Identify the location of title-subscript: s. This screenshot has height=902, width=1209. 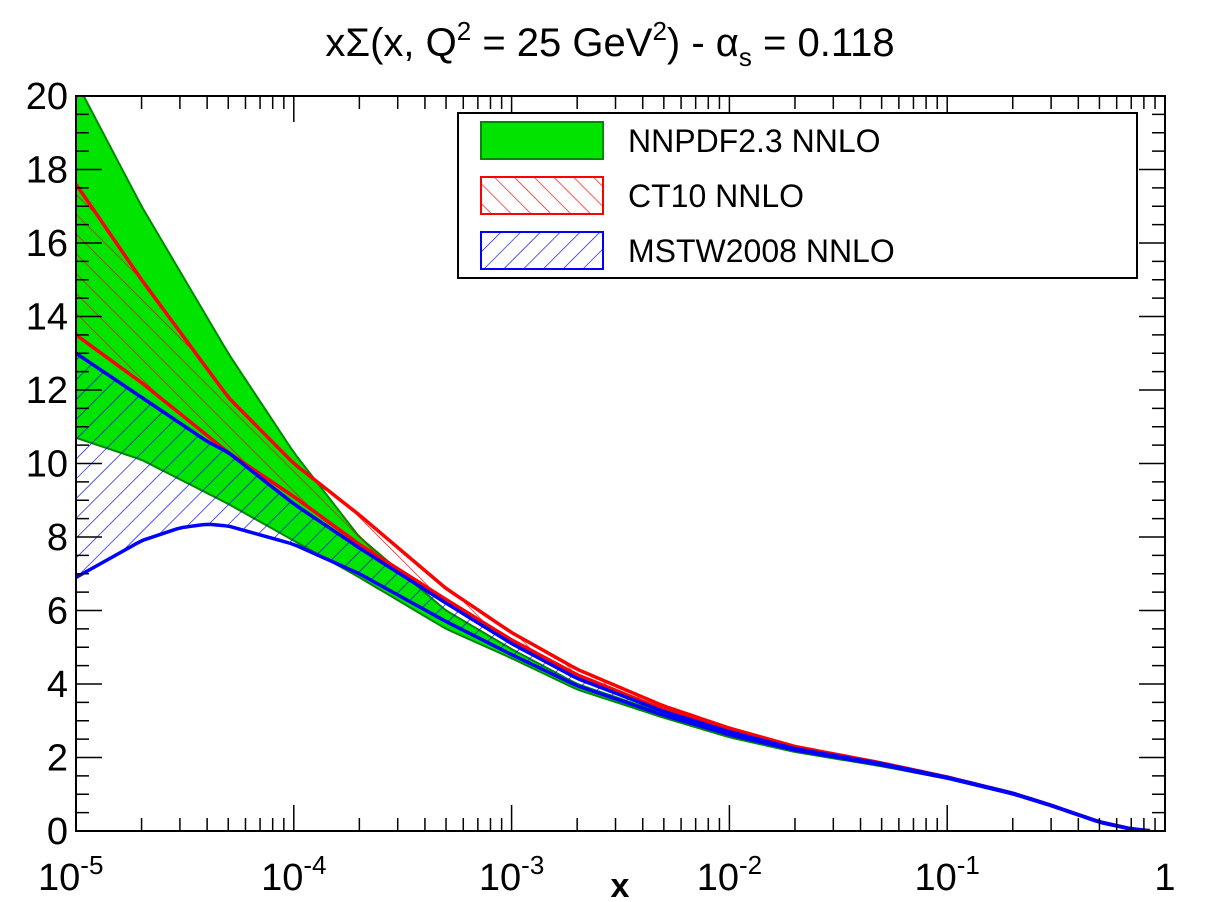
(745, 57).